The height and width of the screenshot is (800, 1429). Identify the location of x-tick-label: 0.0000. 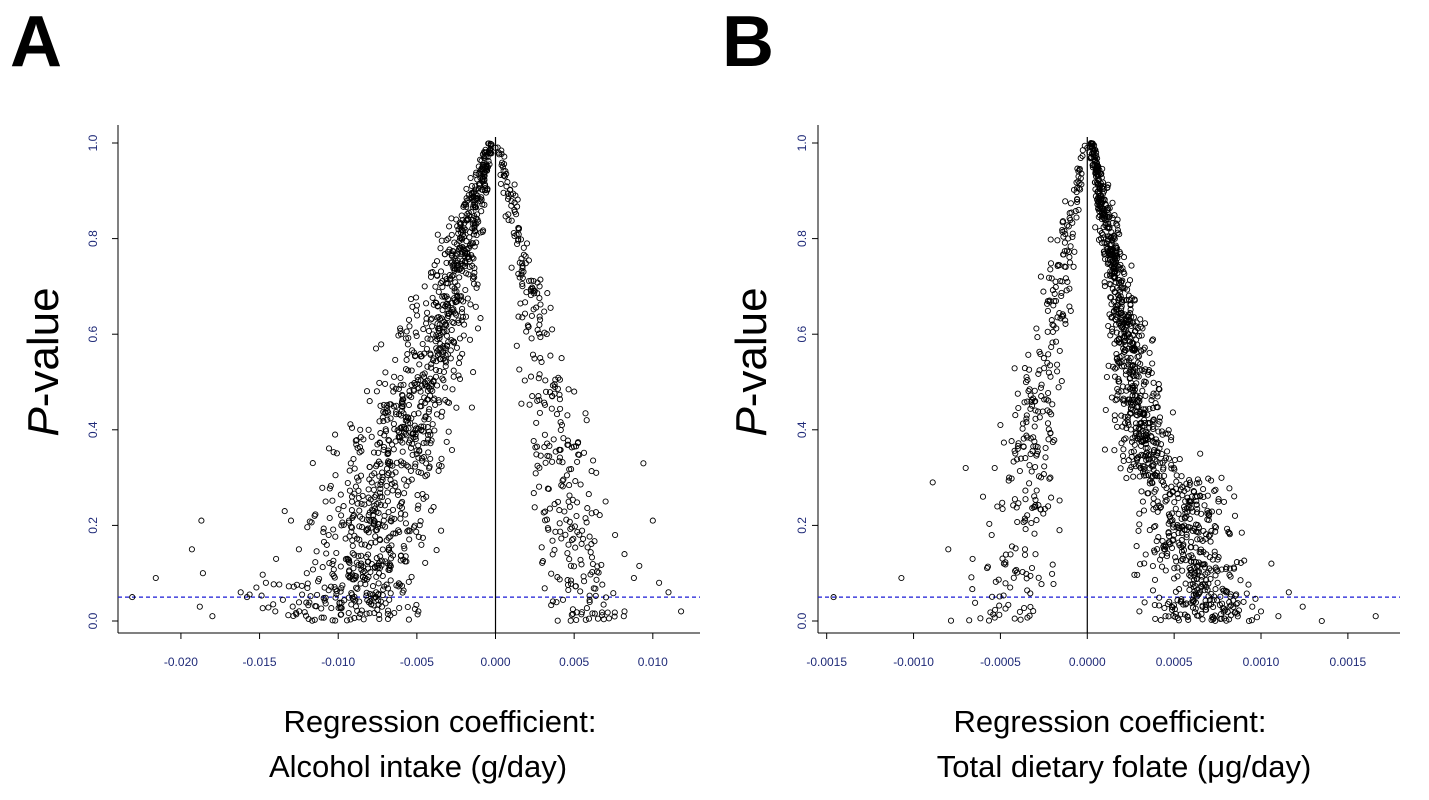
(1087, 662).